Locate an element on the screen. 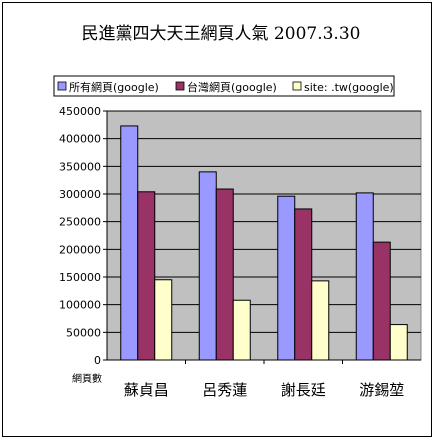 The height and width of the screenshot is (441, 436). y-tick-label: 300000 is located at coordinates (80, 194).